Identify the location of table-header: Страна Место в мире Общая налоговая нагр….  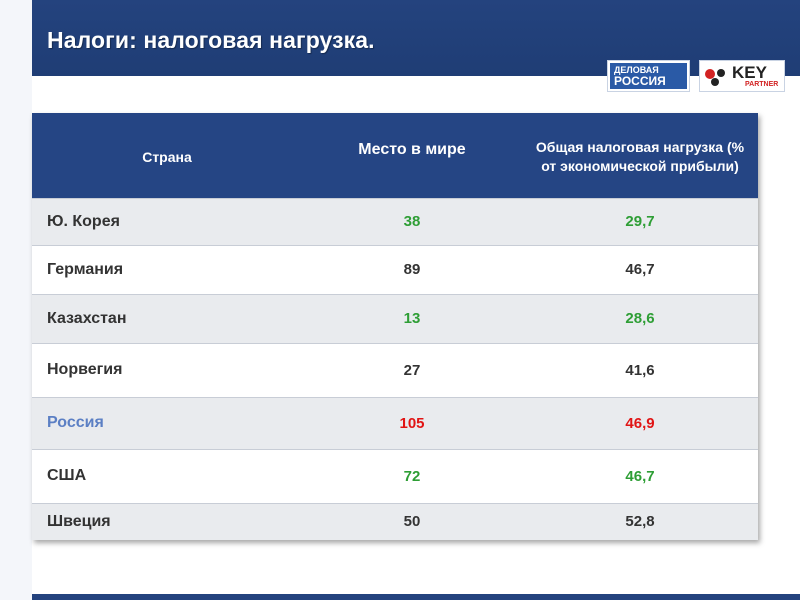
(395, 155).